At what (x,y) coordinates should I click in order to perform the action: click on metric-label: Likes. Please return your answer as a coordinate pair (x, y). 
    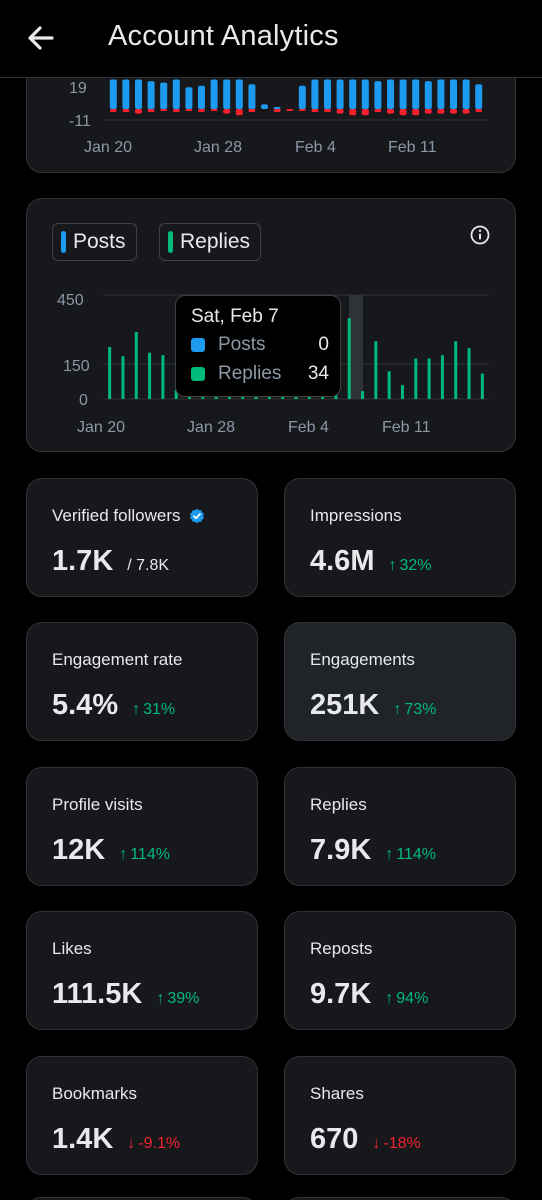
    Looking at the image, I should click on (72, 949).